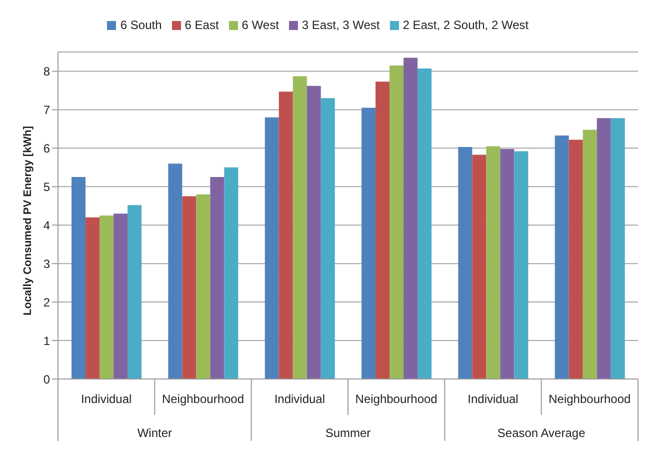  What do you see at coordinates (46, 148) in the screenshot?
I see `y-tick-label: 6` at bounding box center [46, 148].